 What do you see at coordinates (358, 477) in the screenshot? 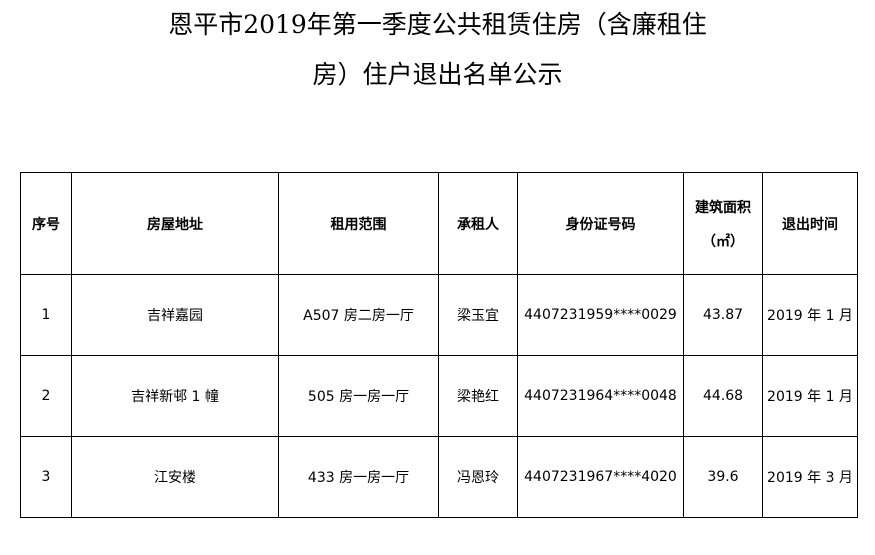
I see `cell-rental-scope: 433 房一房一厅` at bounding box center [358, 477].